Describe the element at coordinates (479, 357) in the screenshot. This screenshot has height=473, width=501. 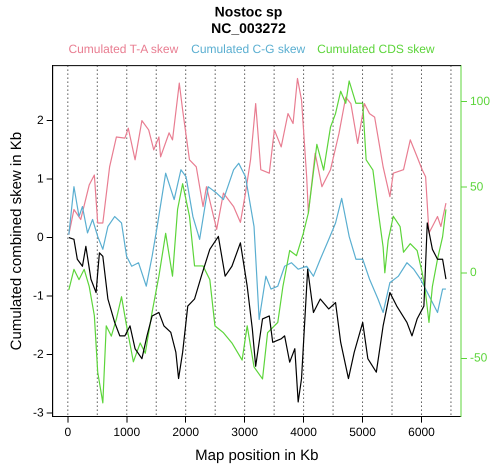
I see `y2-tick-label: -50` at that location.